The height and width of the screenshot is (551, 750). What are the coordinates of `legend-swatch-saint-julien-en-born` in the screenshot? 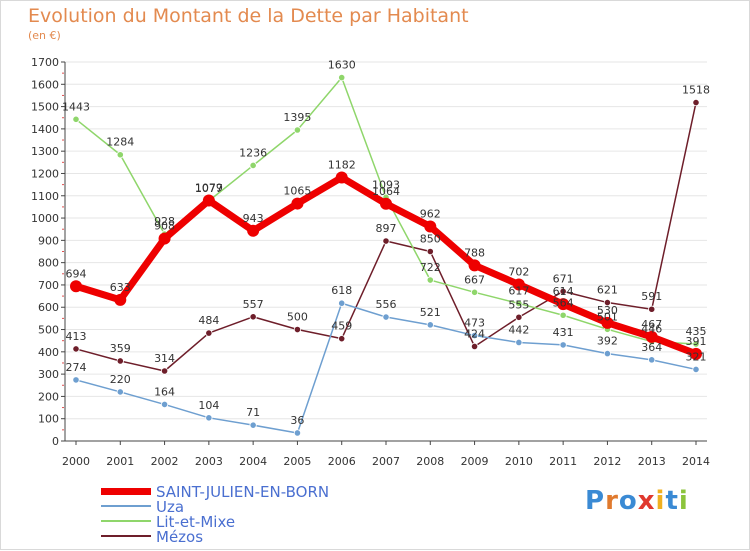 It's located at (126, 491).